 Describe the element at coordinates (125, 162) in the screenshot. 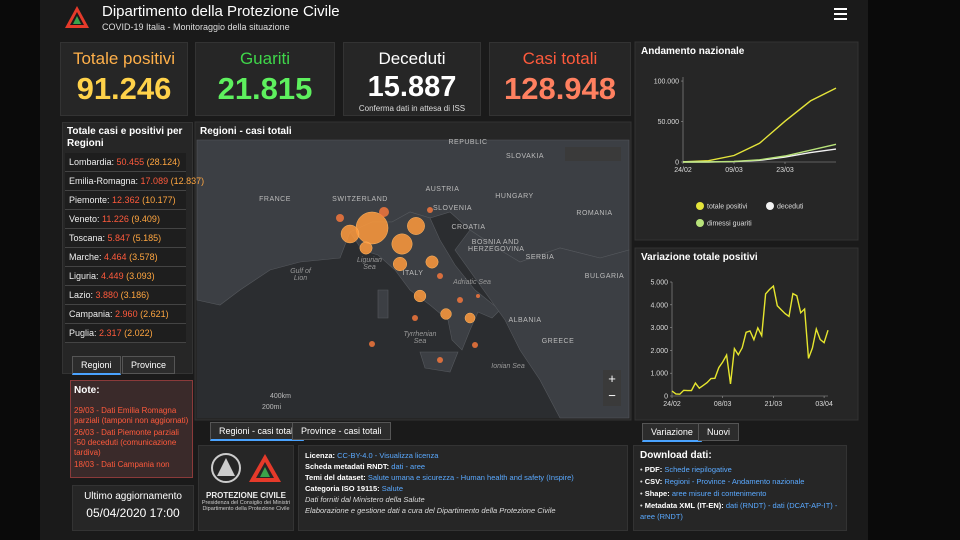

I see `region-row: Lombardia: 50.455 (28.124)` at that location.